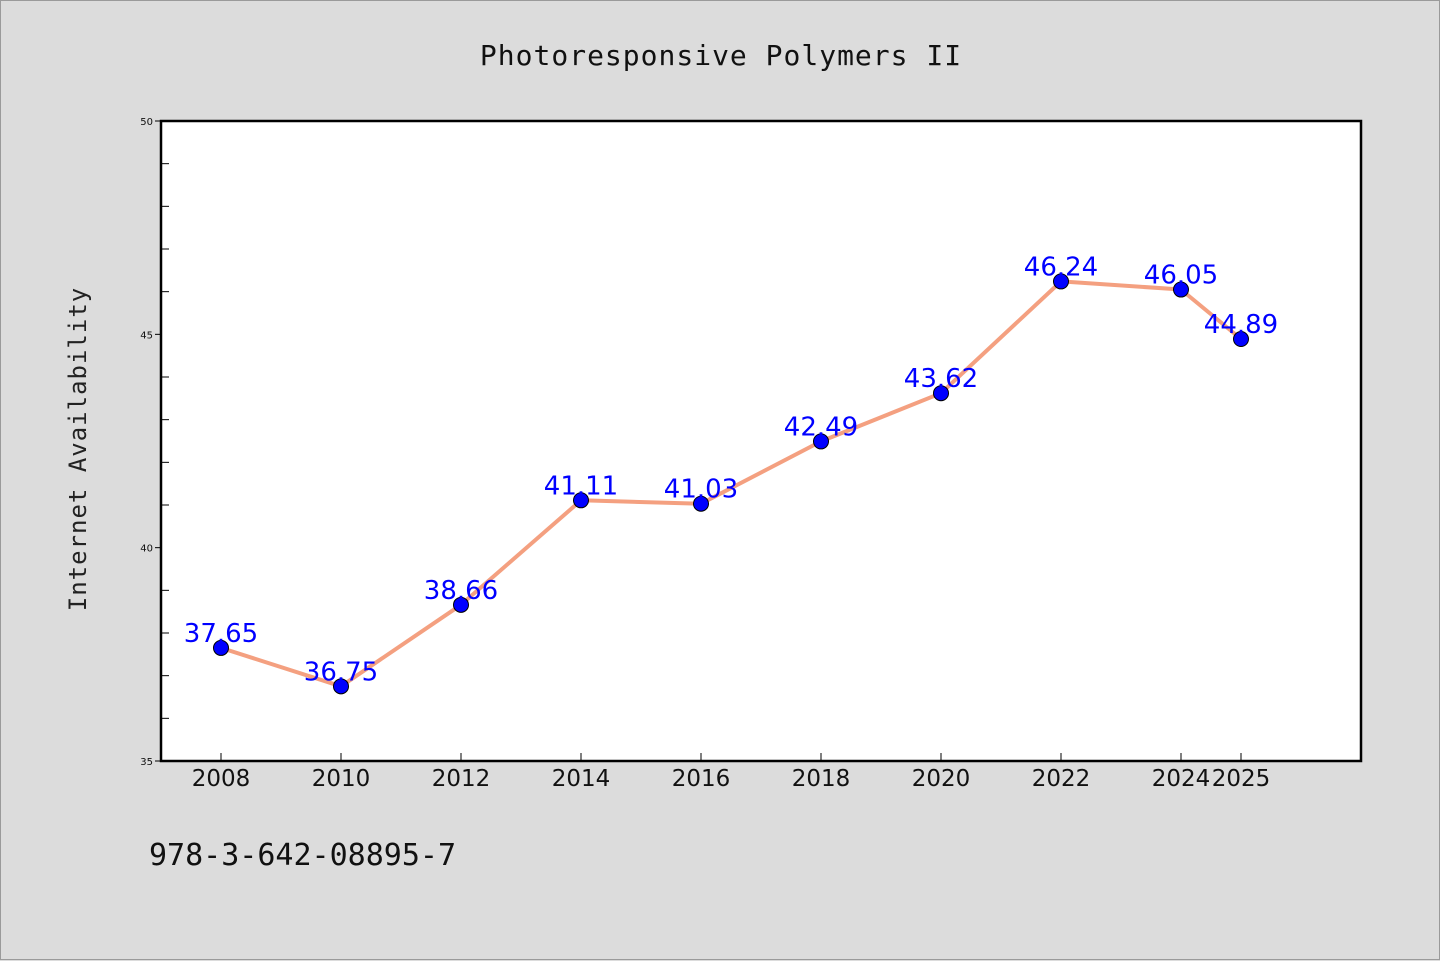 The width and height of the screenshot is (1440, 961). Describe the element at coordinates (146, 335) in the screenshot. I see `y-tick-label: 45` at that location.